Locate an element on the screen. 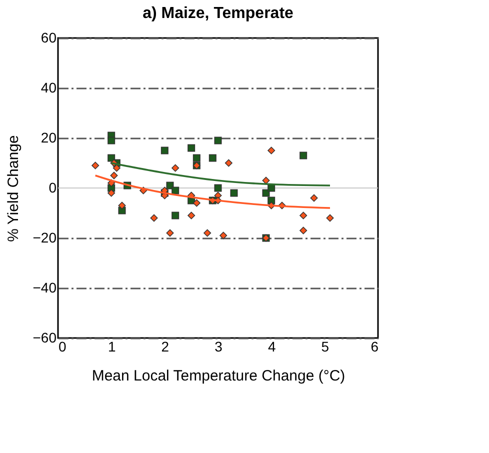  y-tick-label: 60 is located at coordinates (48, 38).